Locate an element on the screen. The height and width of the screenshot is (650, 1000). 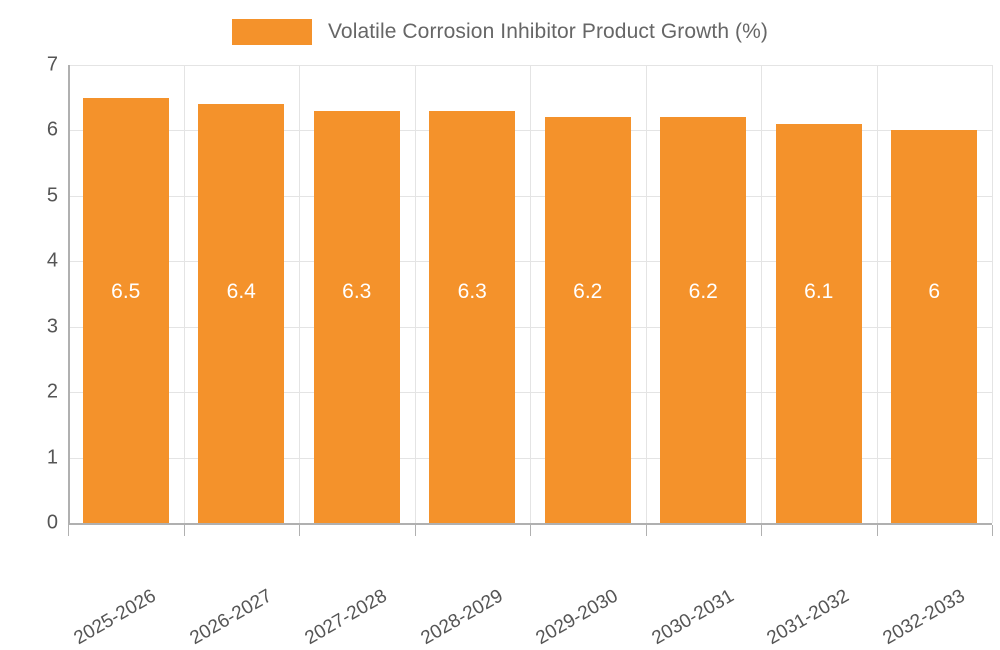
y-axis-tick-label: 7 is located at coordinates (52, 64).